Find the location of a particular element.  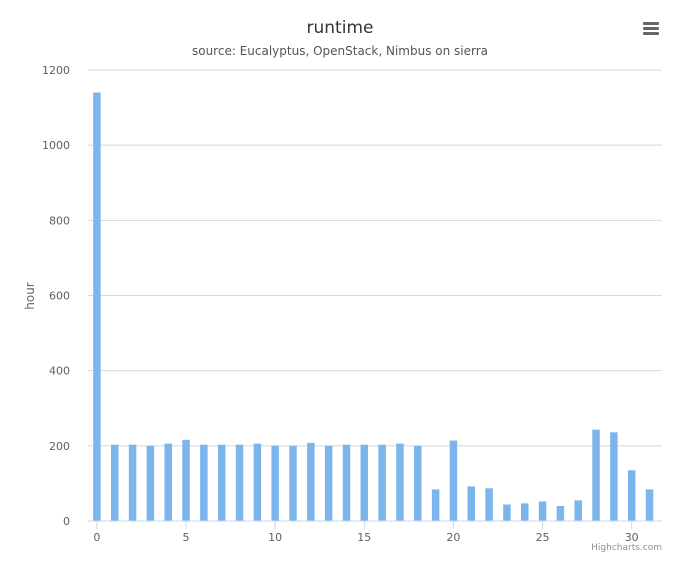

y-axis-ticks: 0 200 400 600 800 1000 1200 is located at coordinates (56, 296).